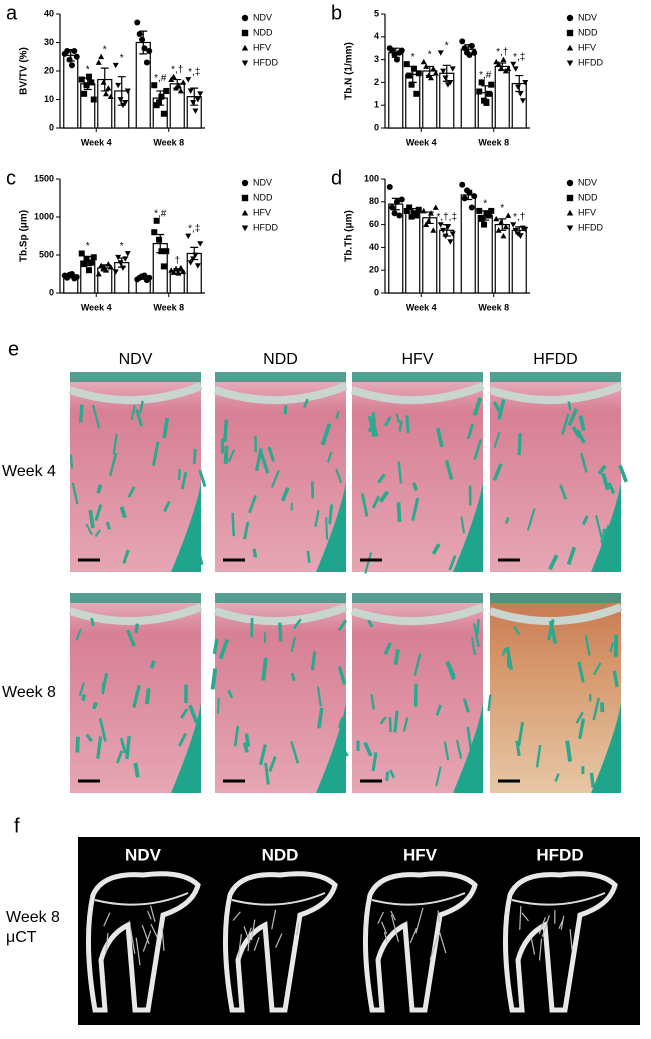 The height and width of the screenshot is (1039, 651). I want to click on significance-label: *, so click(122, 58).